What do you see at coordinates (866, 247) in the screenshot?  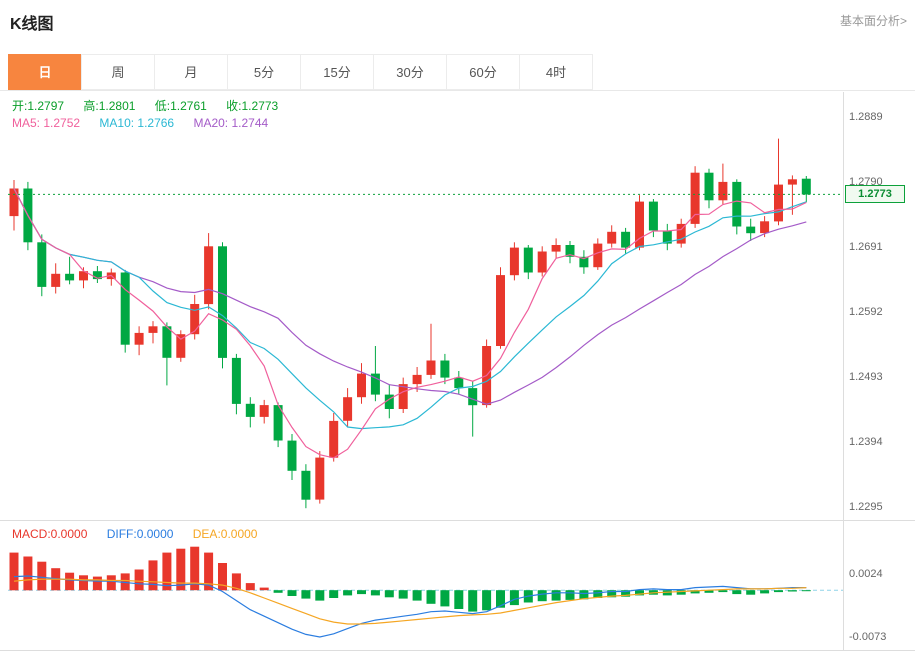 I see `price-axis-label: 1.2691` at bounding box center [866, 247].